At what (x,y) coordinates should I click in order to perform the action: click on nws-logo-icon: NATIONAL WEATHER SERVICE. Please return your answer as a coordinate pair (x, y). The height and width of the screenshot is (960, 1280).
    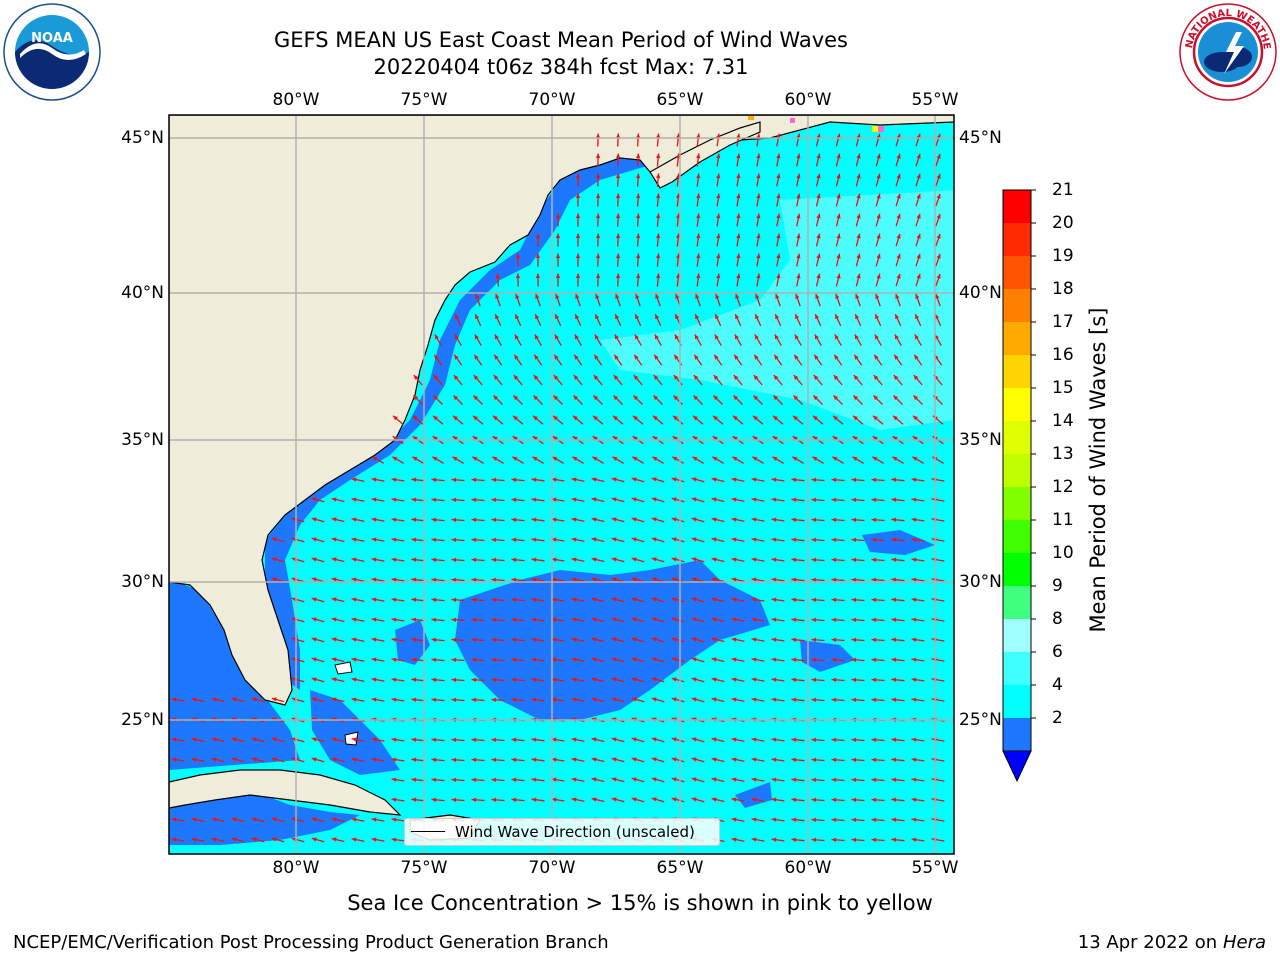
    Looking at the image, I should click on (1227, 51).